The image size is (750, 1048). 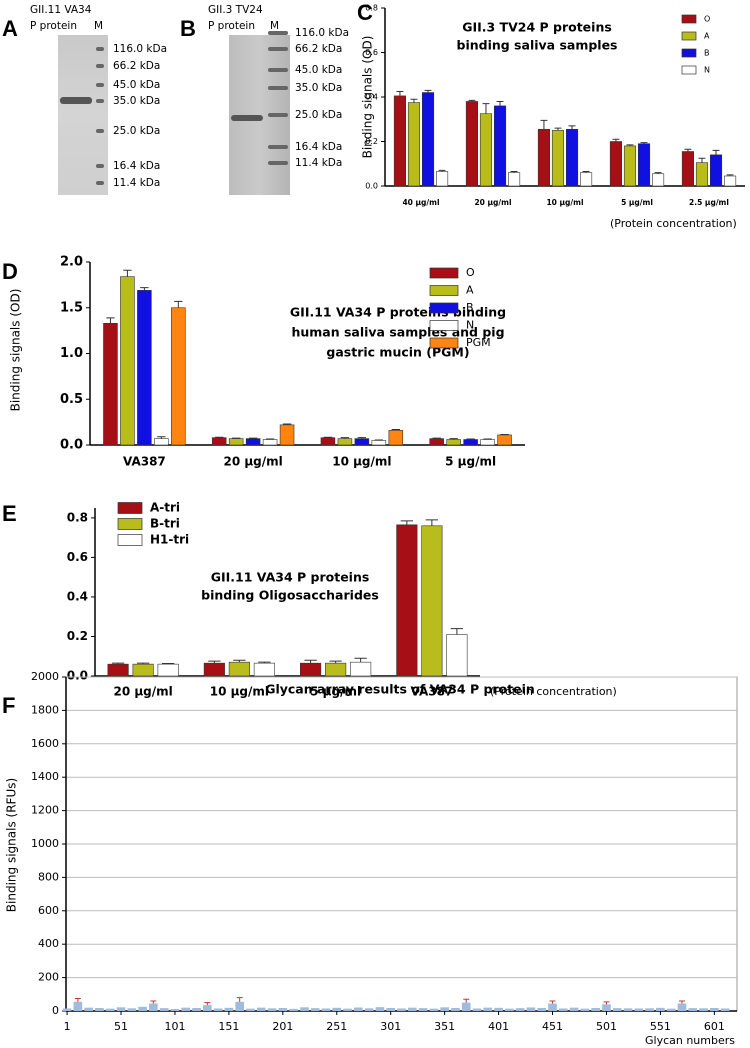 What do you see at coordinates (165, 508) in the screenshot?
I see `legend-label: A-tri` at bounding box center [165, 508].